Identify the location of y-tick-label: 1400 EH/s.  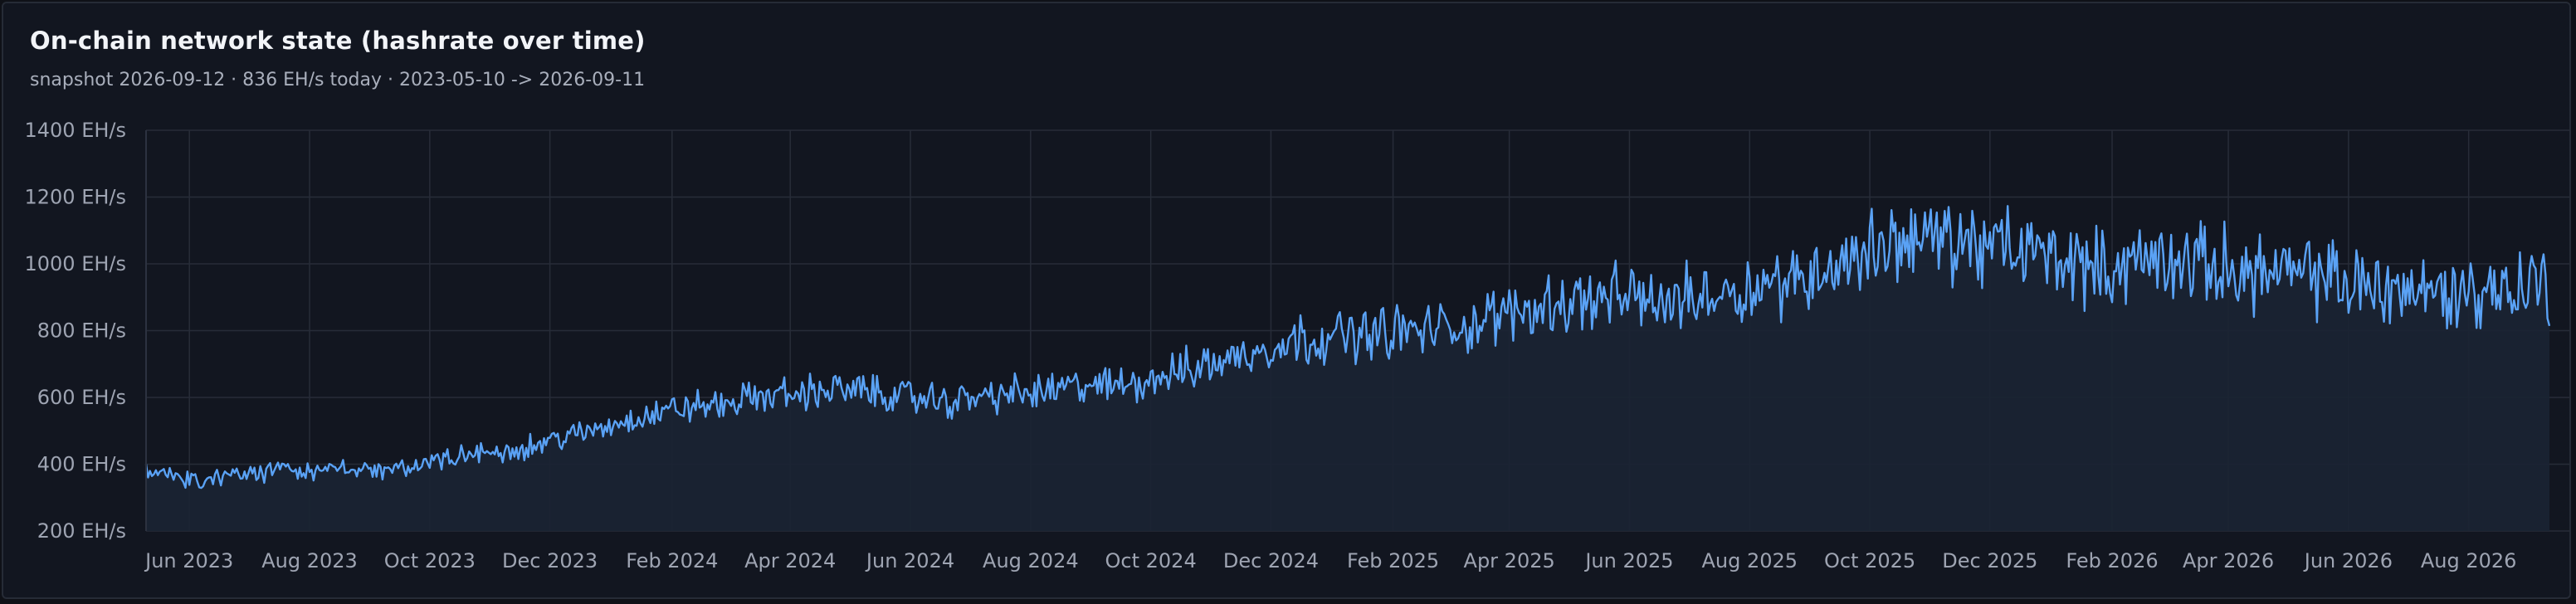
(75, 130).